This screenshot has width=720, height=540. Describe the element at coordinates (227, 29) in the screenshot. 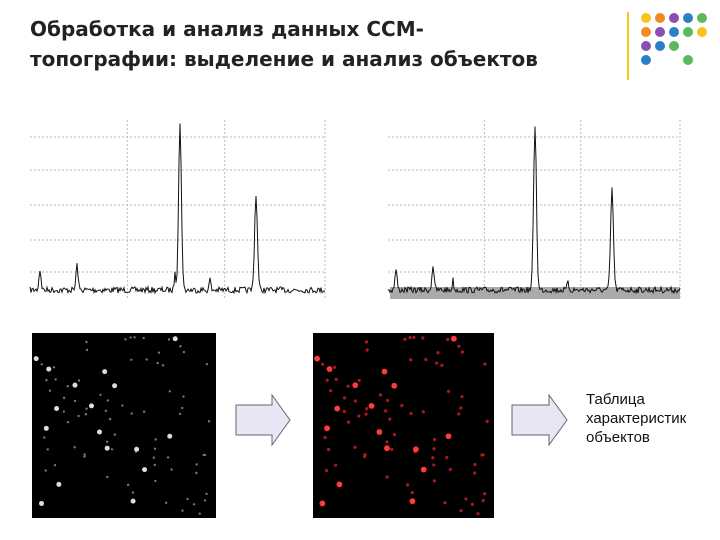

I see `title-line: Обработка и анализ данных ССМ-` at that location.